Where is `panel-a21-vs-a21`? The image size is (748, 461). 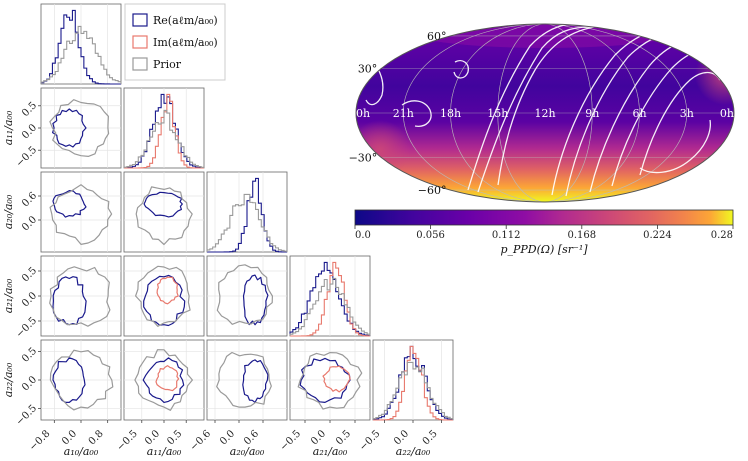
panel-a21-vs-a21 is located at coordinates (330, 296).